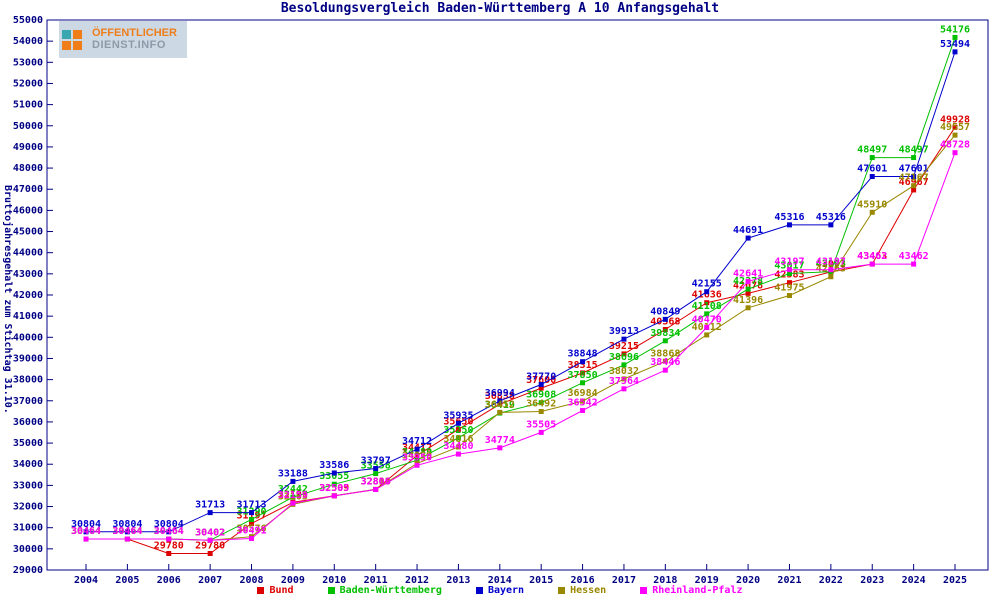 The height and width of the screenshot is (600, 1000). I want to click on y-tick-label: 39000, so click(28, 358).